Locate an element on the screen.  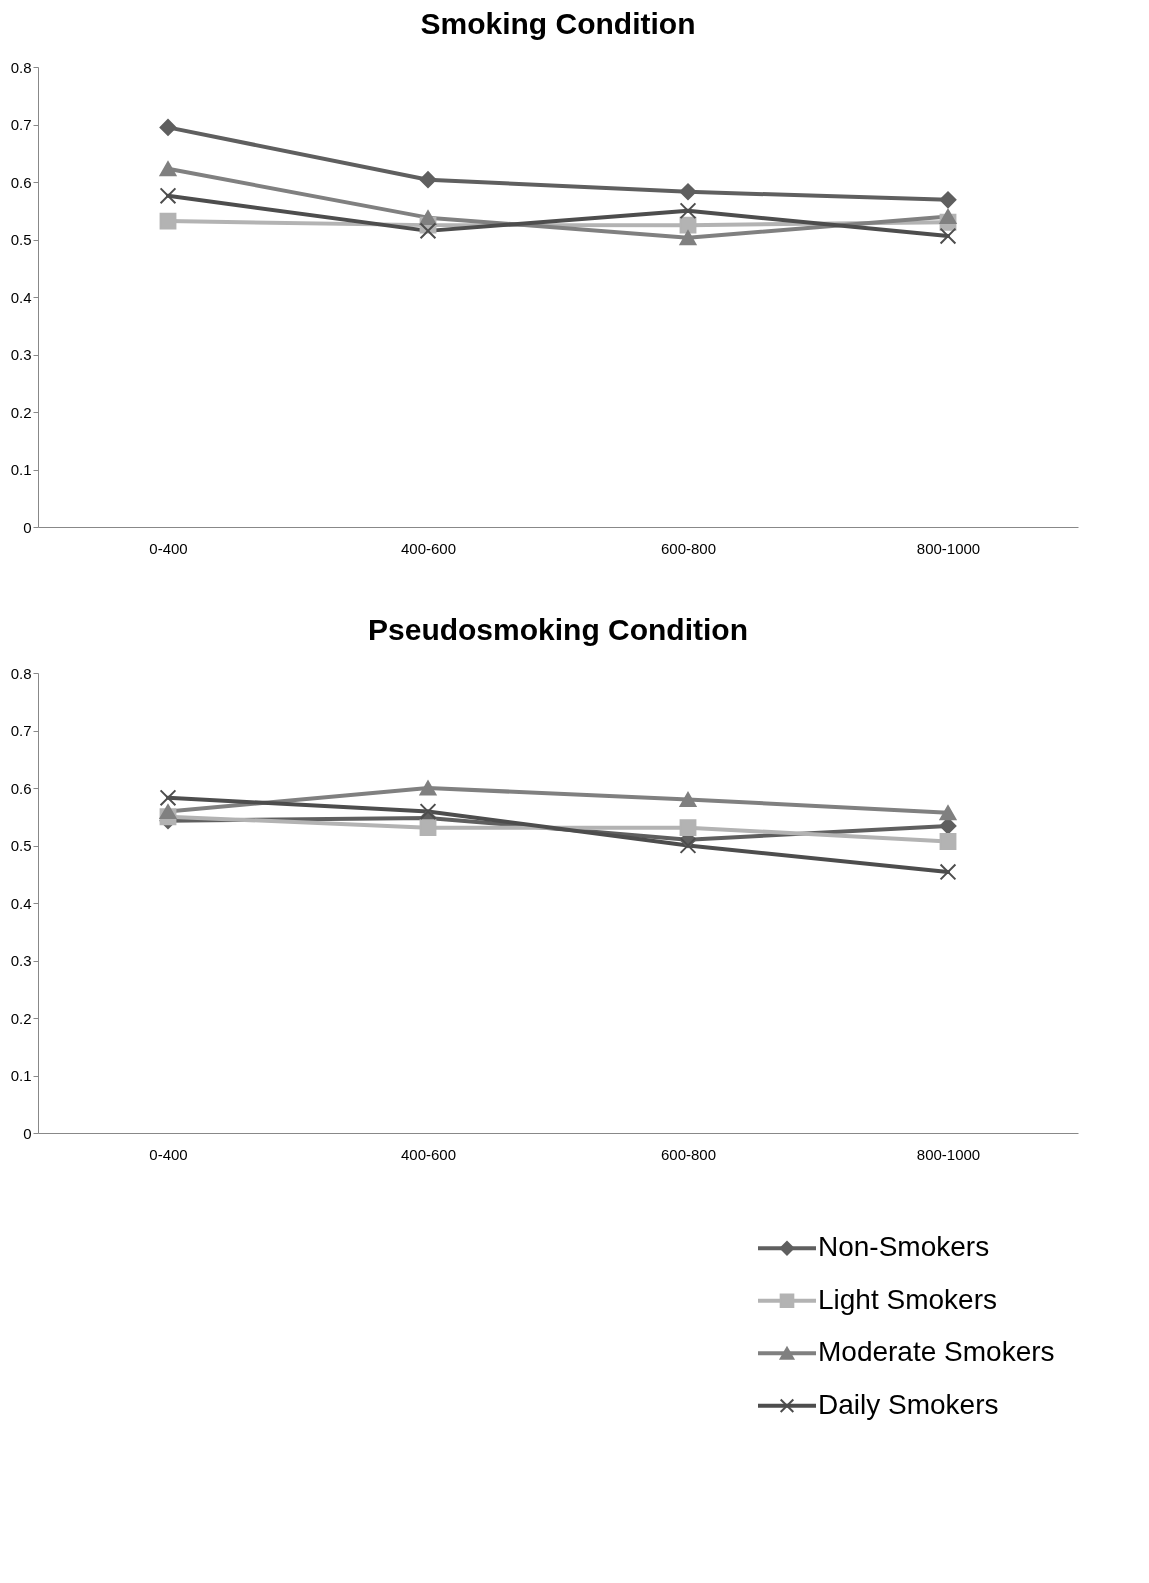
legend-label: Daily Smokers is located at coordinates (908, 1404).